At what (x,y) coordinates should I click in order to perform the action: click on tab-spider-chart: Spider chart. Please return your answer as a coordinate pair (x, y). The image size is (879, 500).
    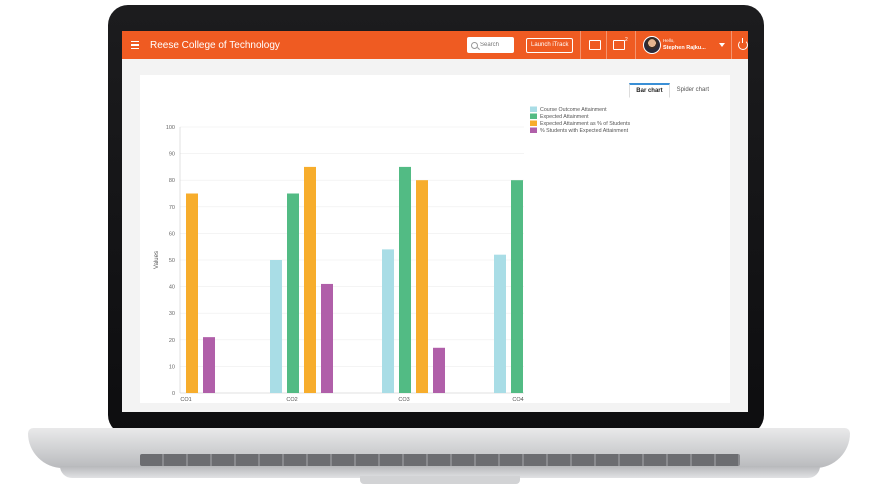
    Looking at the image, I should click on (692, 90).